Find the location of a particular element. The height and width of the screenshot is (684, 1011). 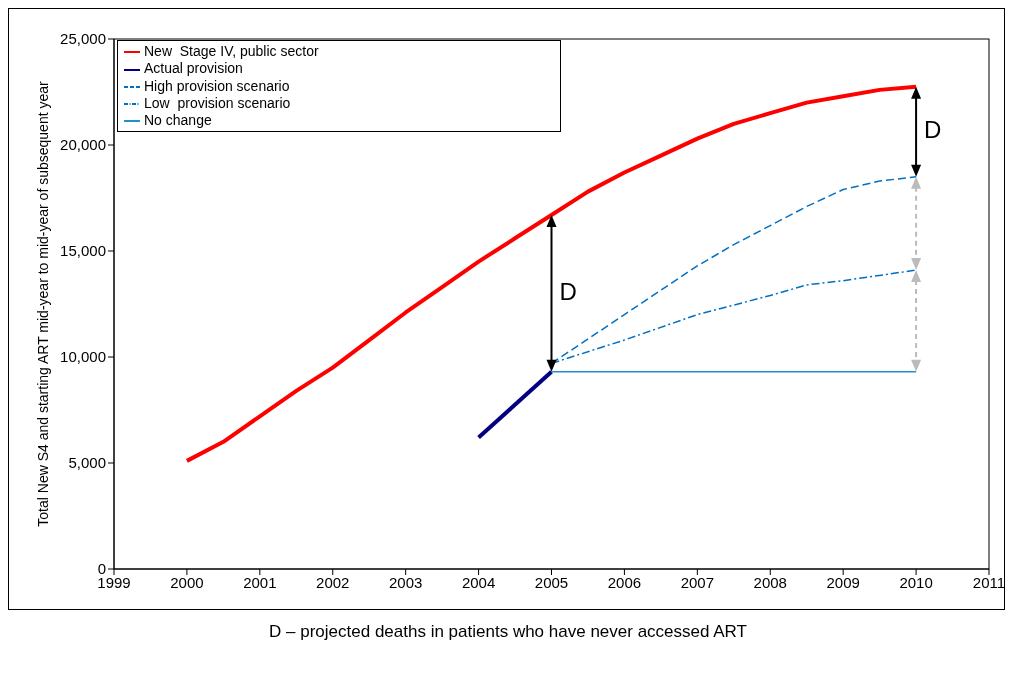

legend-label: New Stage IV, public sector is located at coordinates (231, 51).